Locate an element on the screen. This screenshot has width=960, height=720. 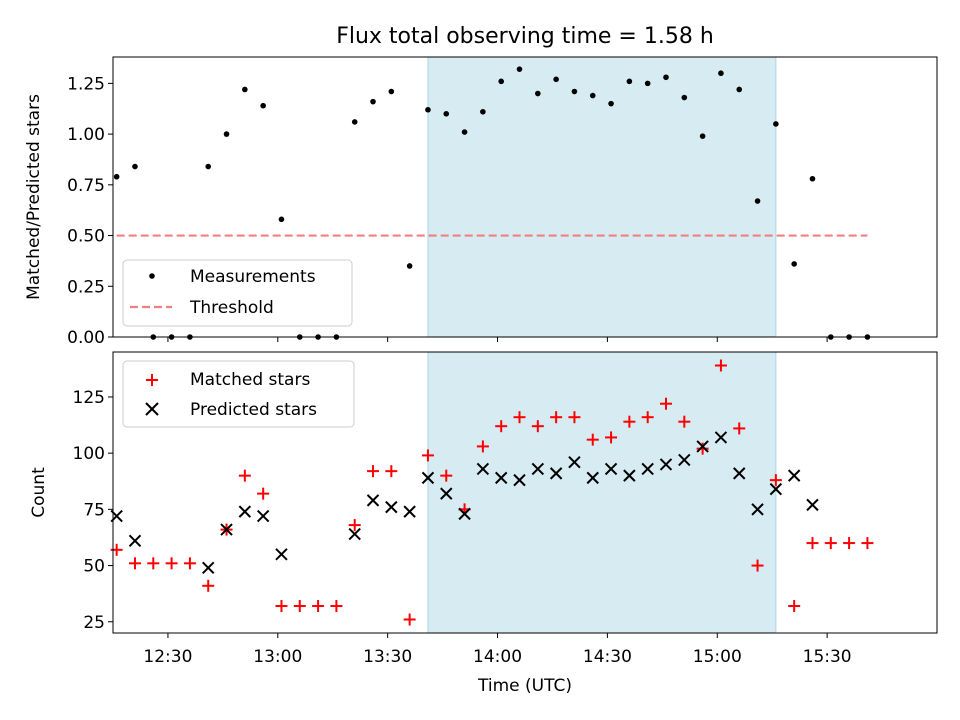
legend-label-matched: Matched stars is located at coordinates (250, 380).